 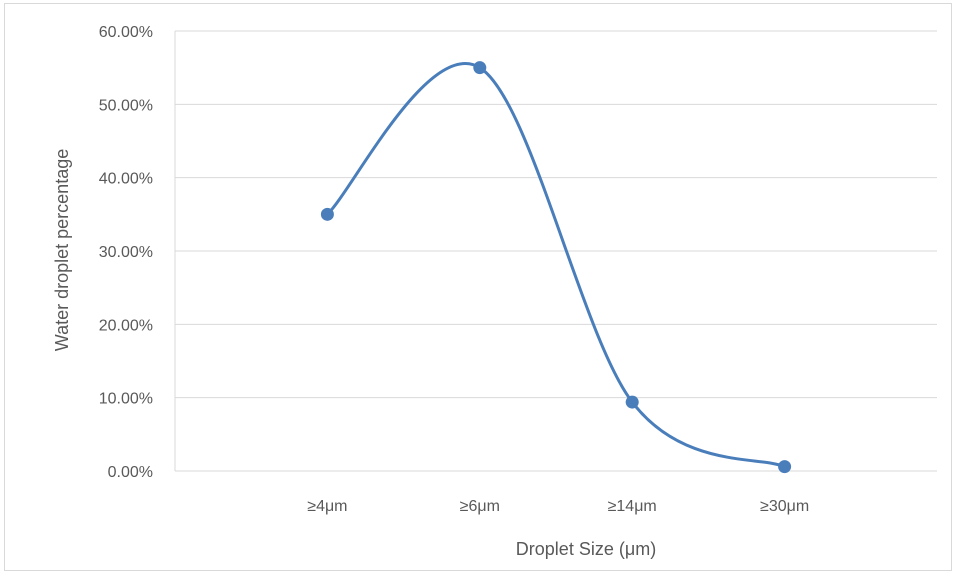 I want to click on y-tick-label: 30.00%, so click(x=126, y=252).